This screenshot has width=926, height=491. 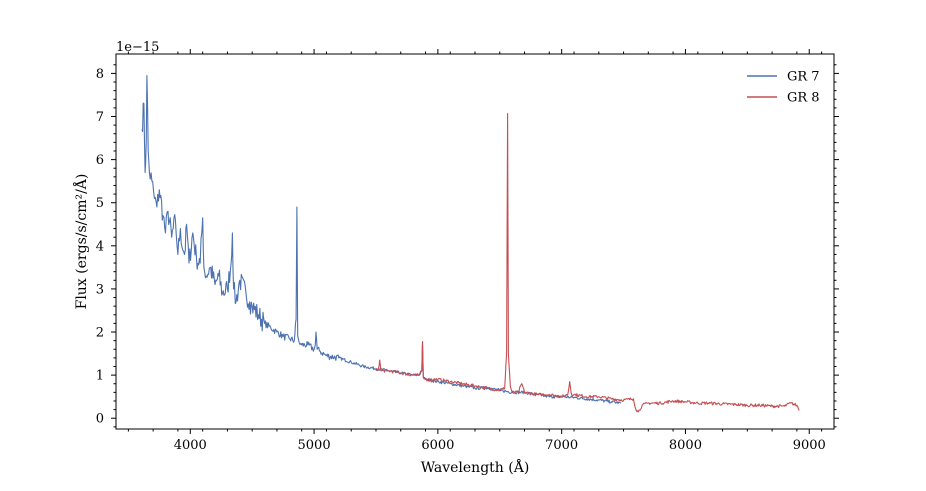 What do you see at coordinates (809, 445) in the screenshot?
I see `x-tick-label: 9000` at bounding box center [809, 445].